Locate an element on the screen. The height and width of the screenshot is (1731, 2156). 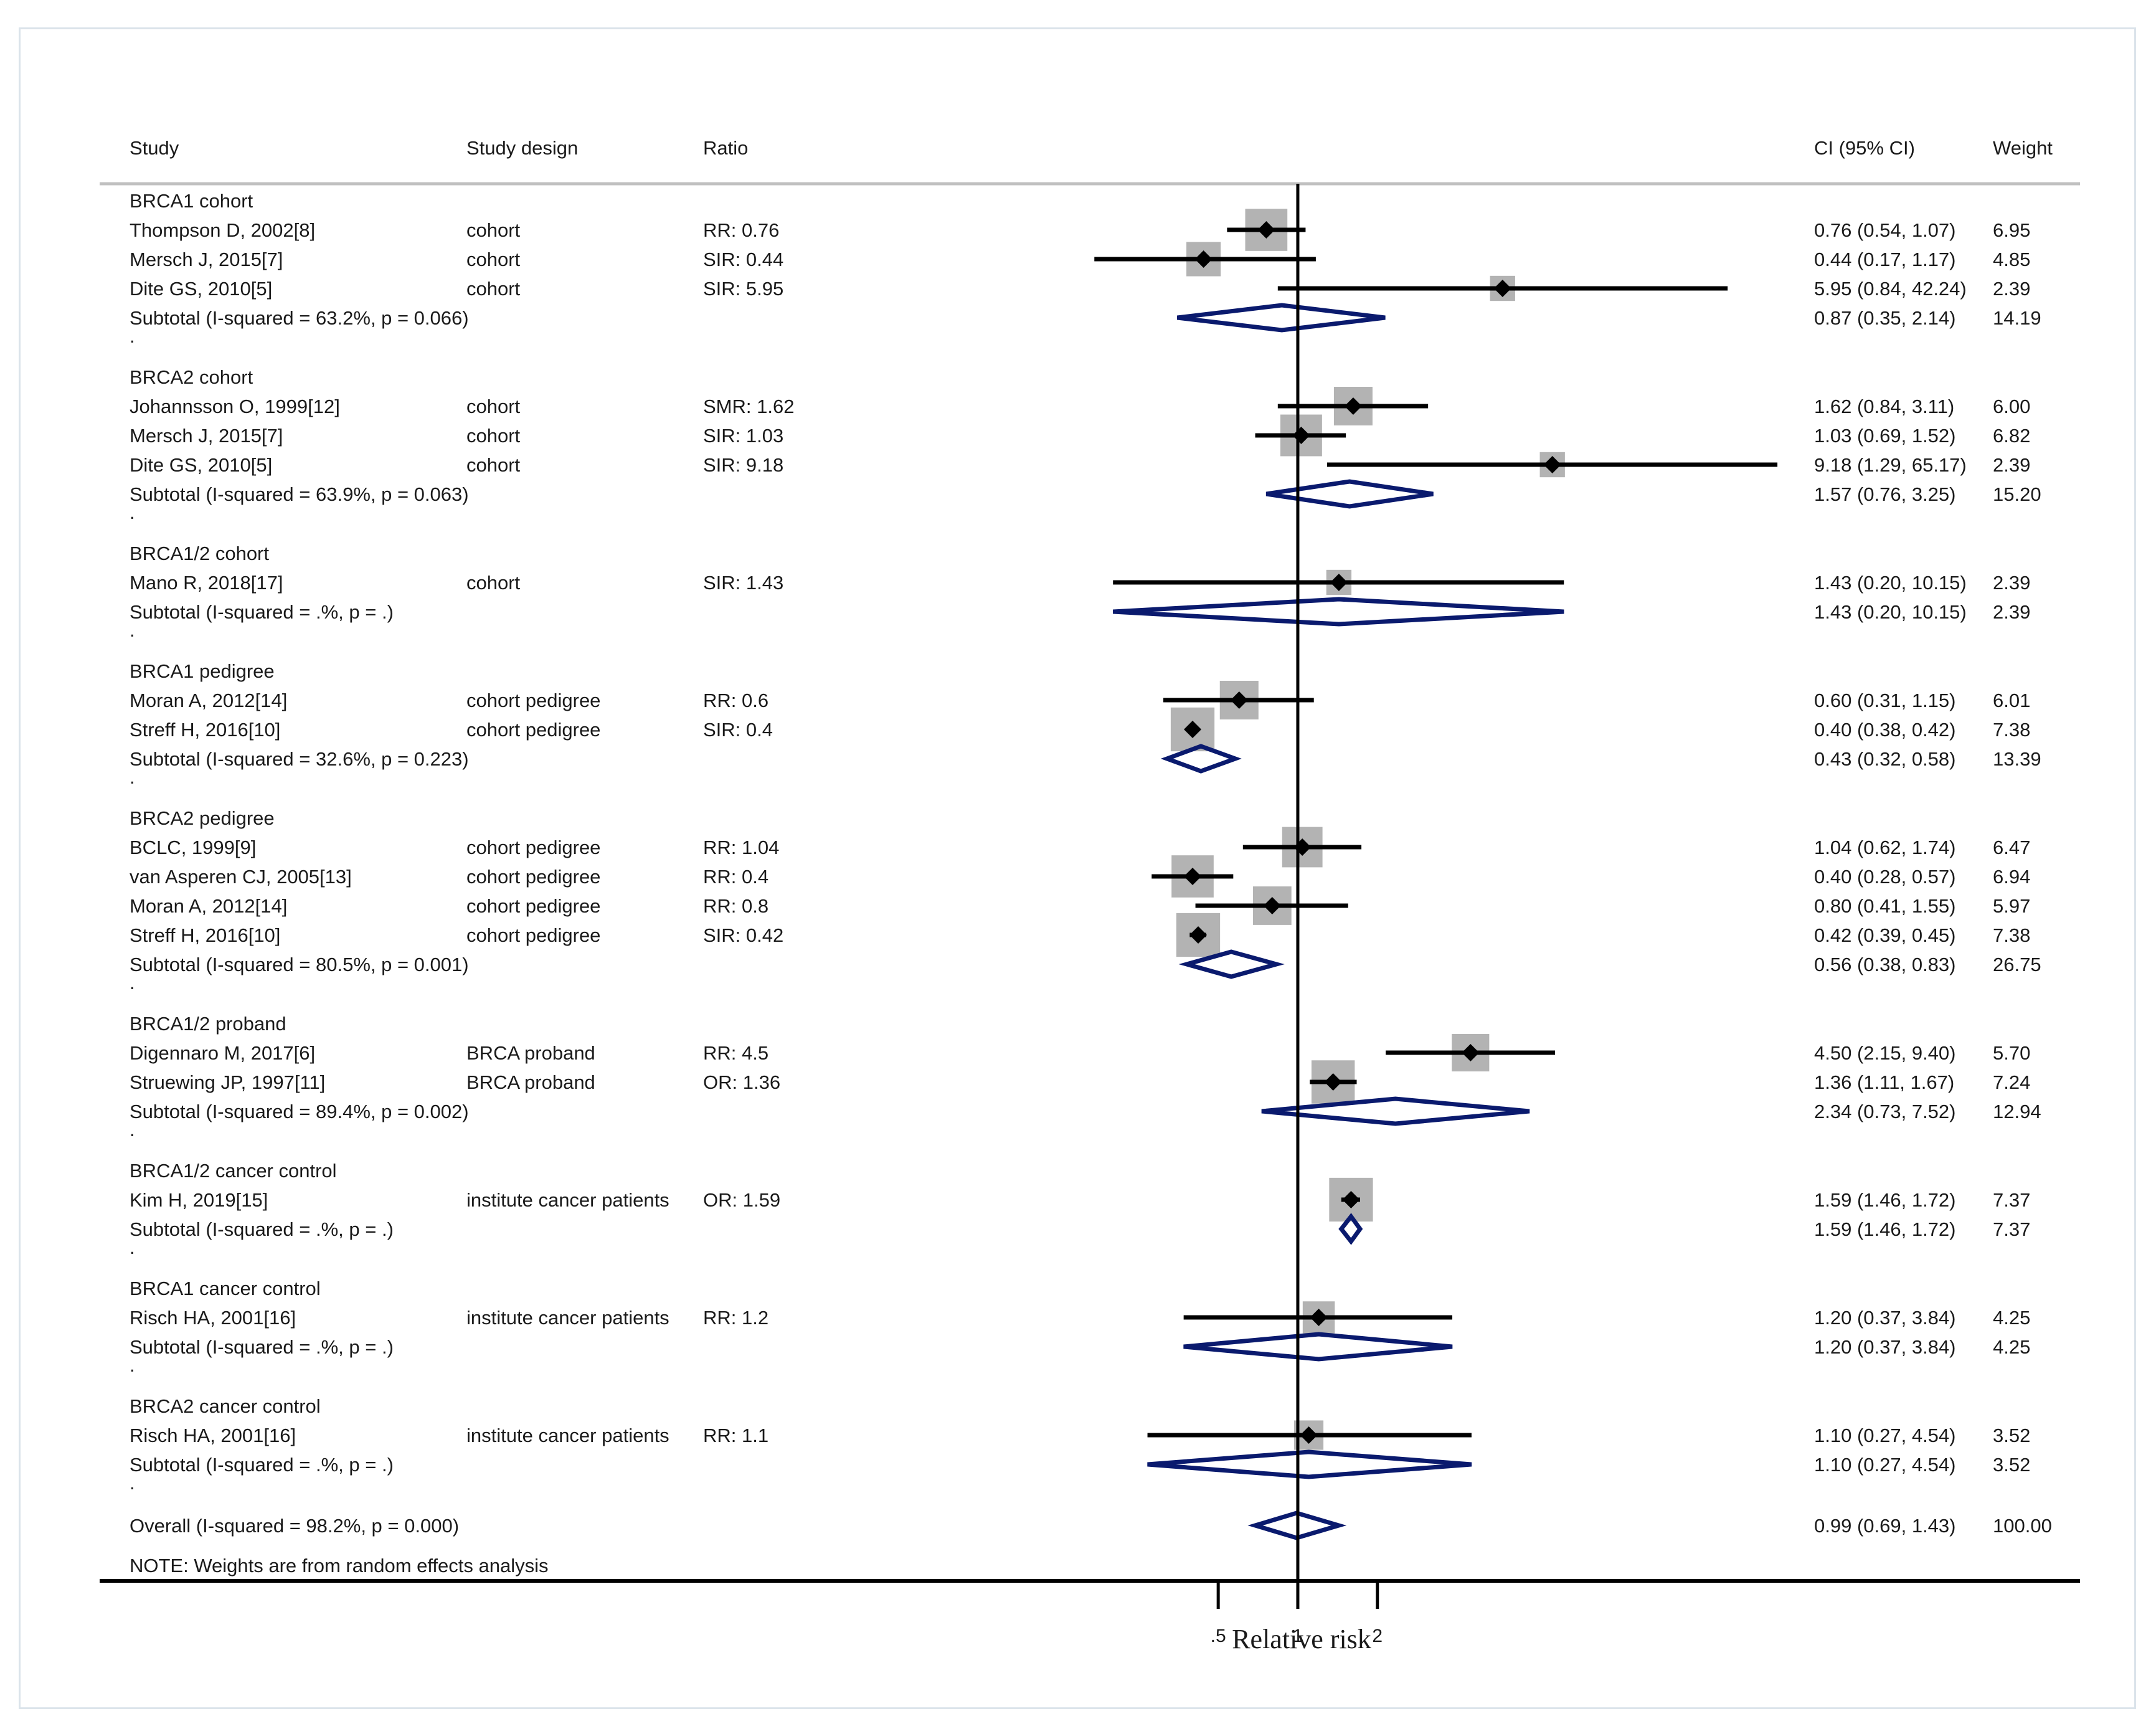
group-header: BRCA1/2 cohort is located at coordinates (200, 553).